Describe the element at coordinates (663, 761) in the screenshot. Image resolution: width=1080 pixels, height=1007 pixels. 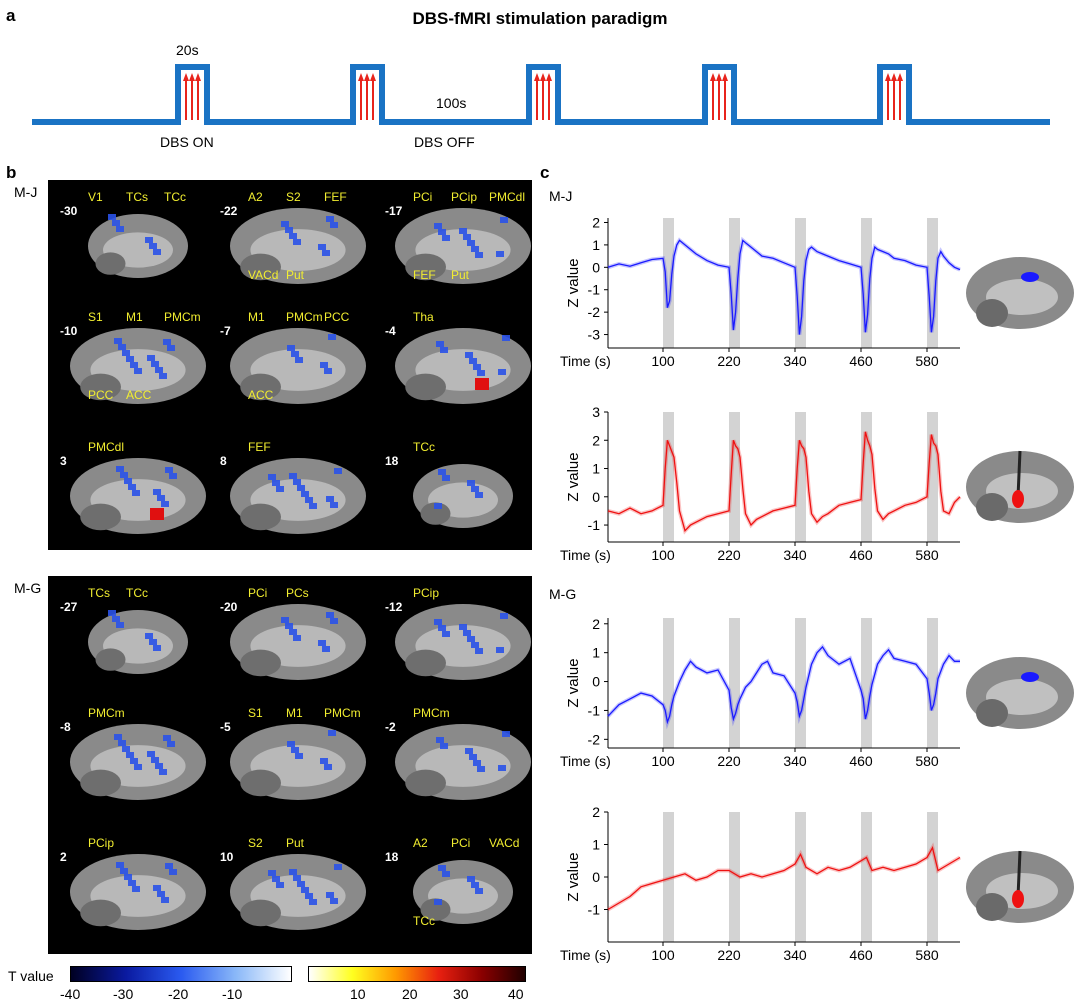
I see `x-tick-label: 100` at that location.